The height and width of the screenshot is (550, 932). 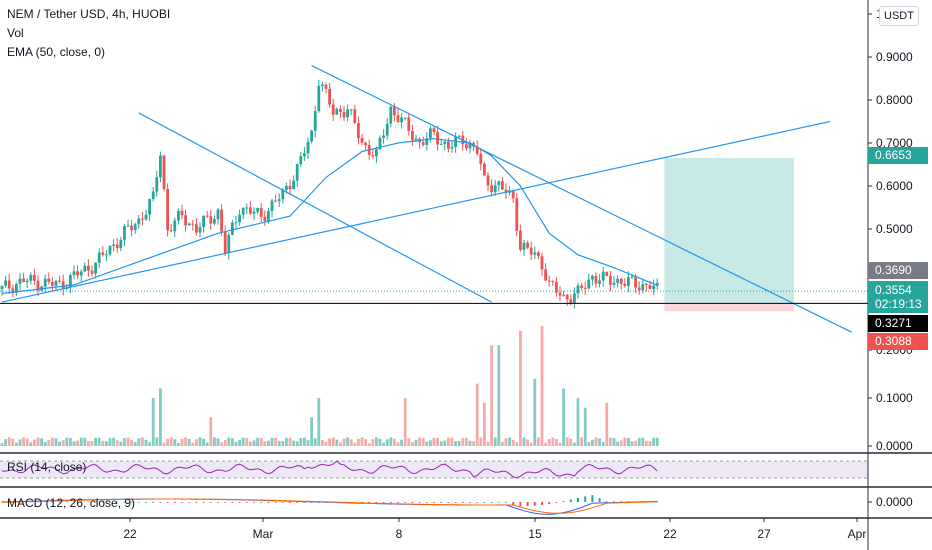 What do you see at coordinates (729, 230) in the screenshot?
I see `profit-zone` at bounding box center [729, 230].